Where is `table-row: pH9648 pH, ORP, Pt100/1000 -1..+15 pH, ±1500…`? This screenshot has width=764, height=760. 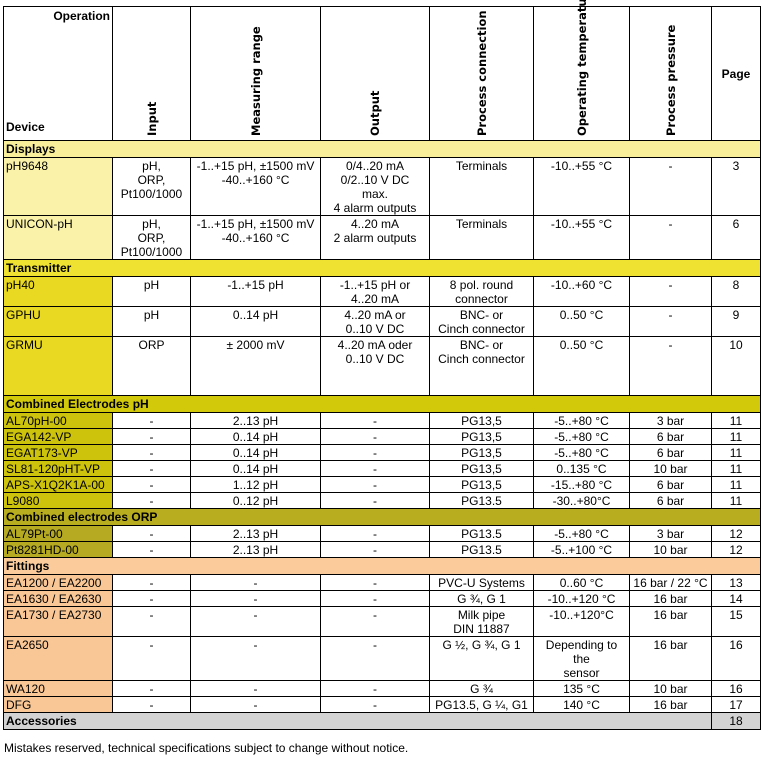
table-row: pH9648 pH, ORP, Pt100/1000 -1..+15 pH, ±1500… is located at coordinates (382, 186).